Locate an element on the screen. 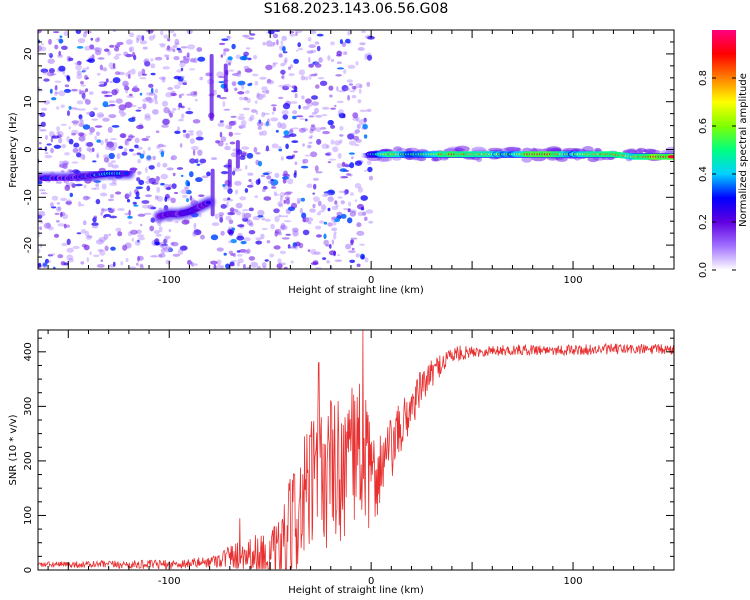 Image resolution: width=750 pixels, height=600 pixels. spectrogram-x-tick-label: 0 is located at coordinates (371, 280).